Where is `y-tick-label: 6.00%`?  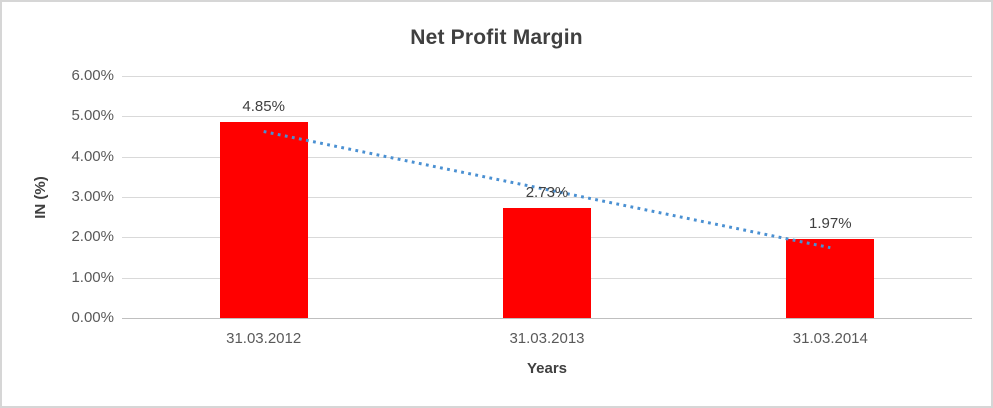
y-tick-label: 6.00% is located at coordinates (92, 75).